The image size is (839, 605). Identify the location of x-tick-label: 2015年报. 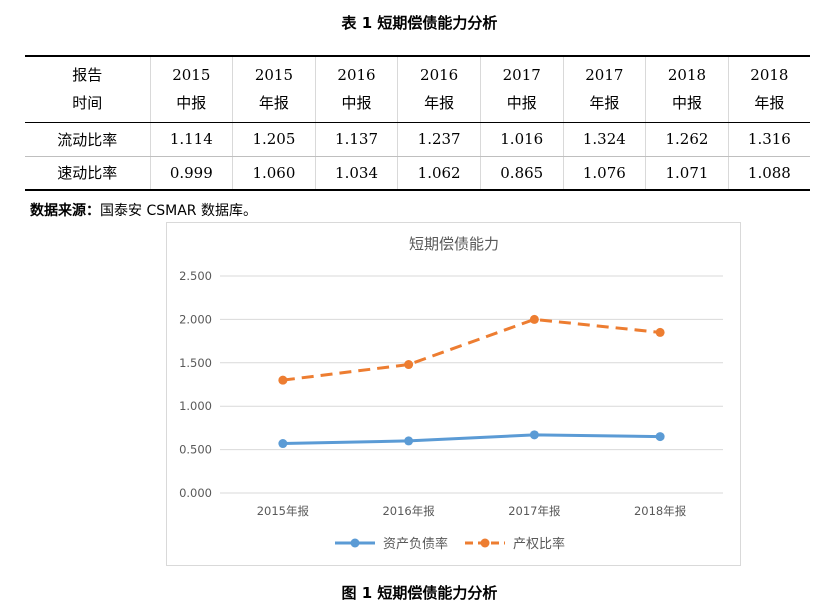
(283, 511).